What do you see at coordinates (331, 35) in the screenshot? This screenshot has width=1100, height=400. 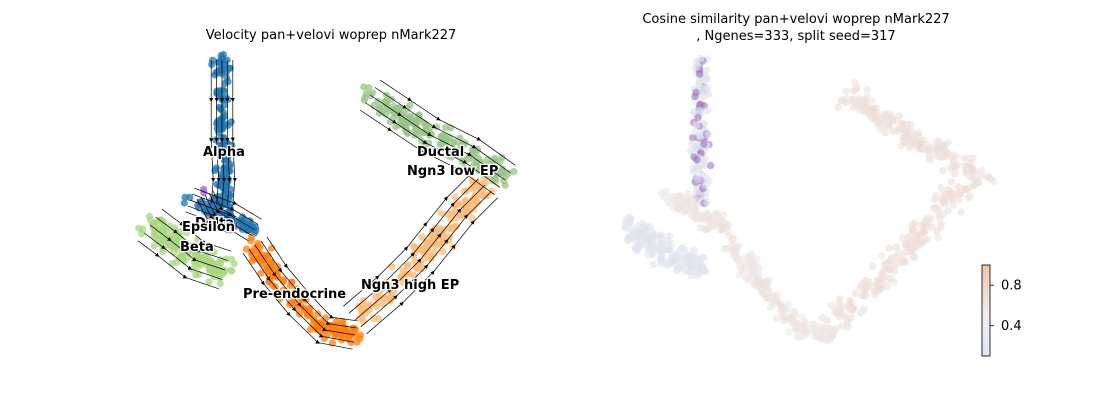 I see `velocity-panel-title: Velocity pan+velovi woprep nMark227` at bounding box center [331, 35].